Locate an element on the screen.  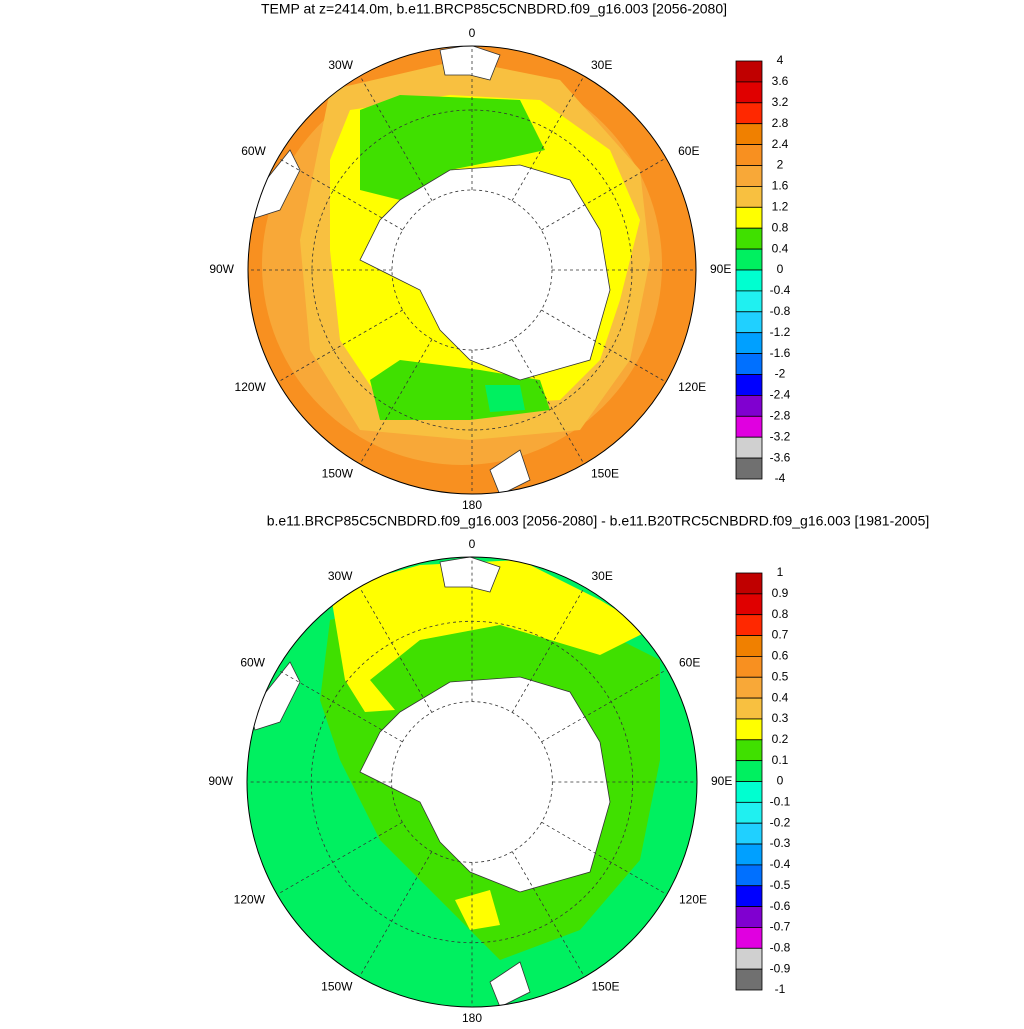
lon-label: 60W is located at coordinates (252, 663).